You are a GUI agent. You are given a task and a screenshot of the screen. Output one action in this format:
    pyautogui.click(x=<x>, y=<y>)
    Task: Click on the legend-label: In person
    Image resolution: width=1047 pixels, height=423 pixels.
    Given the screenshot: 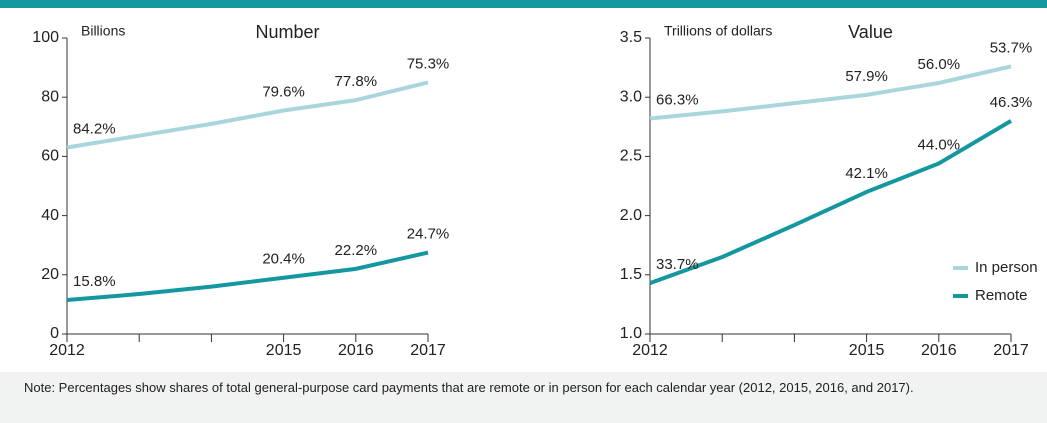 What is the action you would take?
    pyautogui.click(x=1006, y=267)
    